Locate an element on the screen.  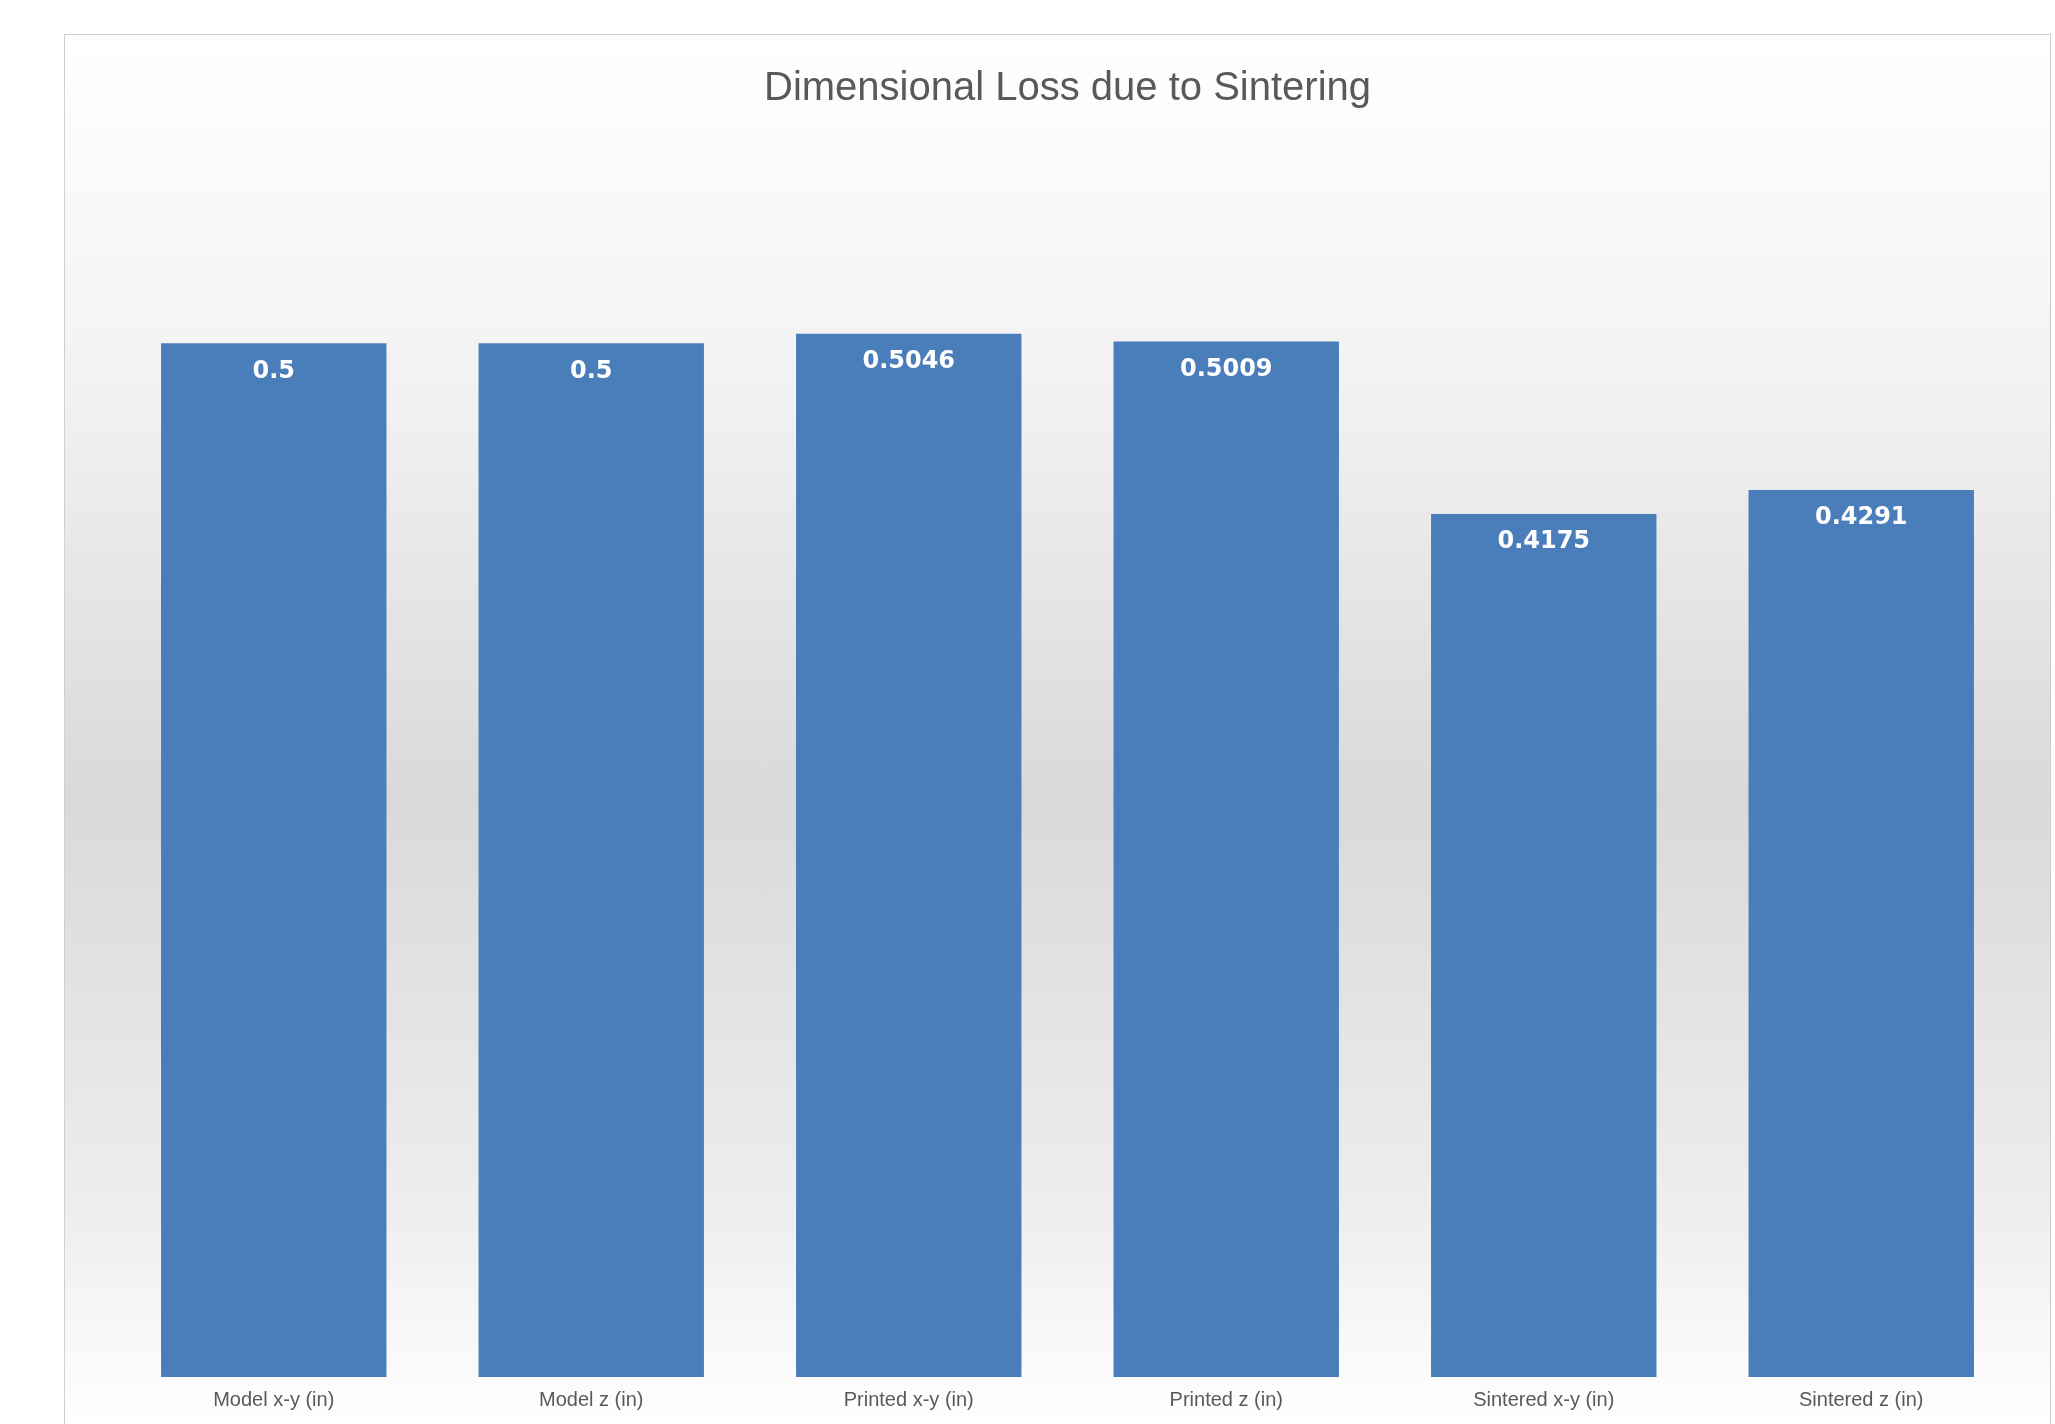
data-label: 0.4175 is located at coordinates (1544, 540).